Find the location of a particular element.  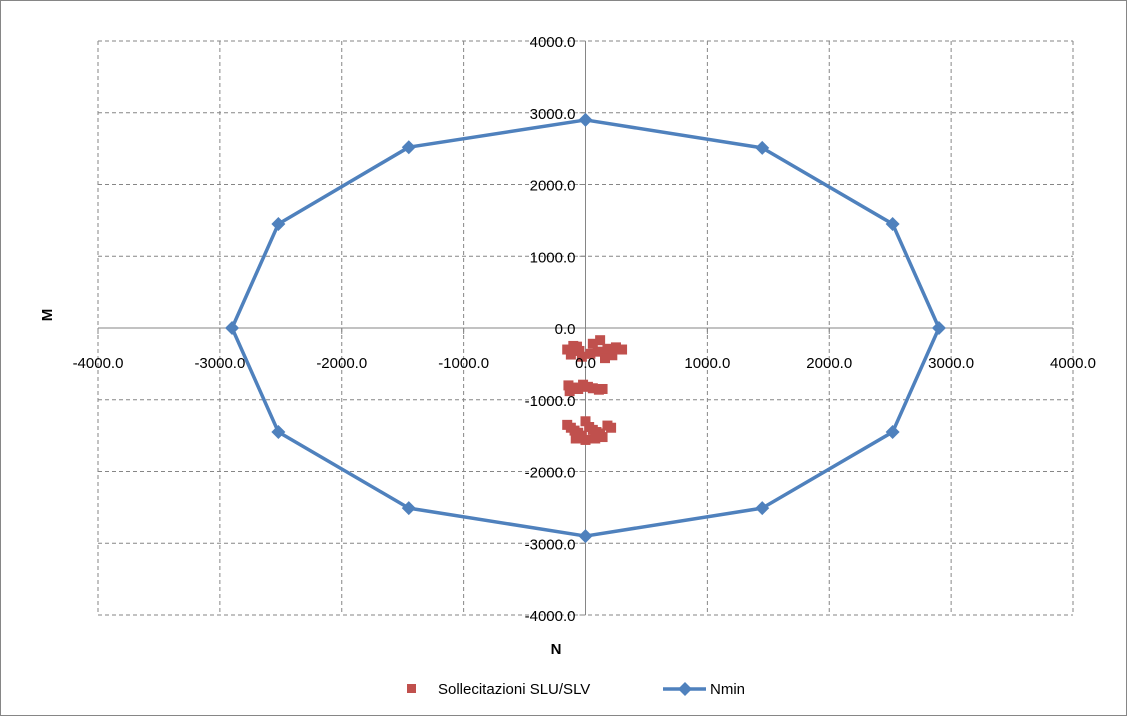

y-axis-title: M is located at coordinates (47, 315).